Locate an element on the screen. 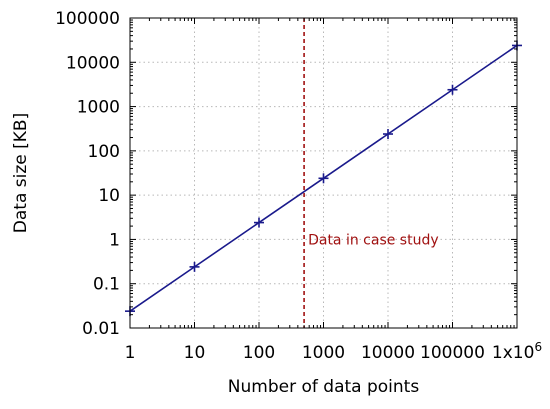  y-tick-label: 1000 is located at coordinates (98, 108).